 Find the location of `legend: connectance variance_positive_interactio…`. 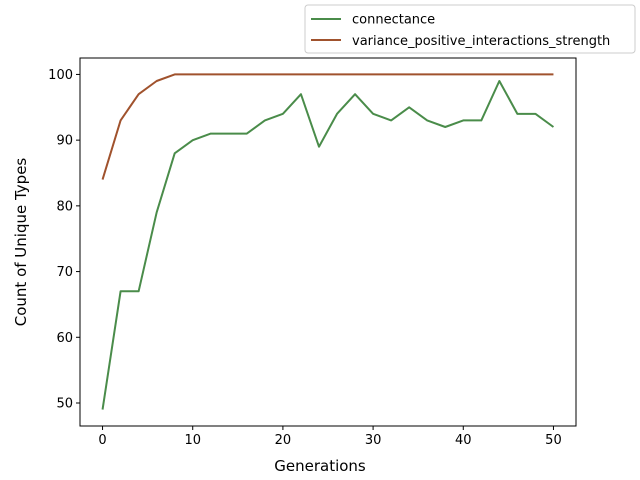

legend: connectance variance_positive_interactio… is located at coordinates (470, 29).